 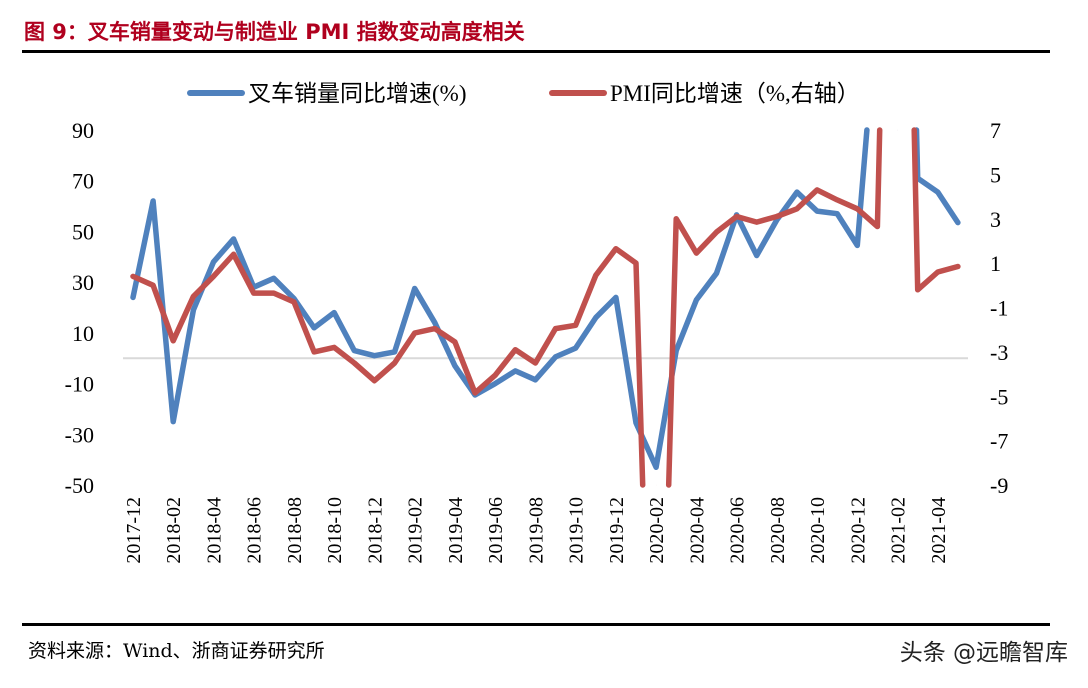 I want to click on x-axis-tick-label: 2018-04, so click(x=214, y=530).